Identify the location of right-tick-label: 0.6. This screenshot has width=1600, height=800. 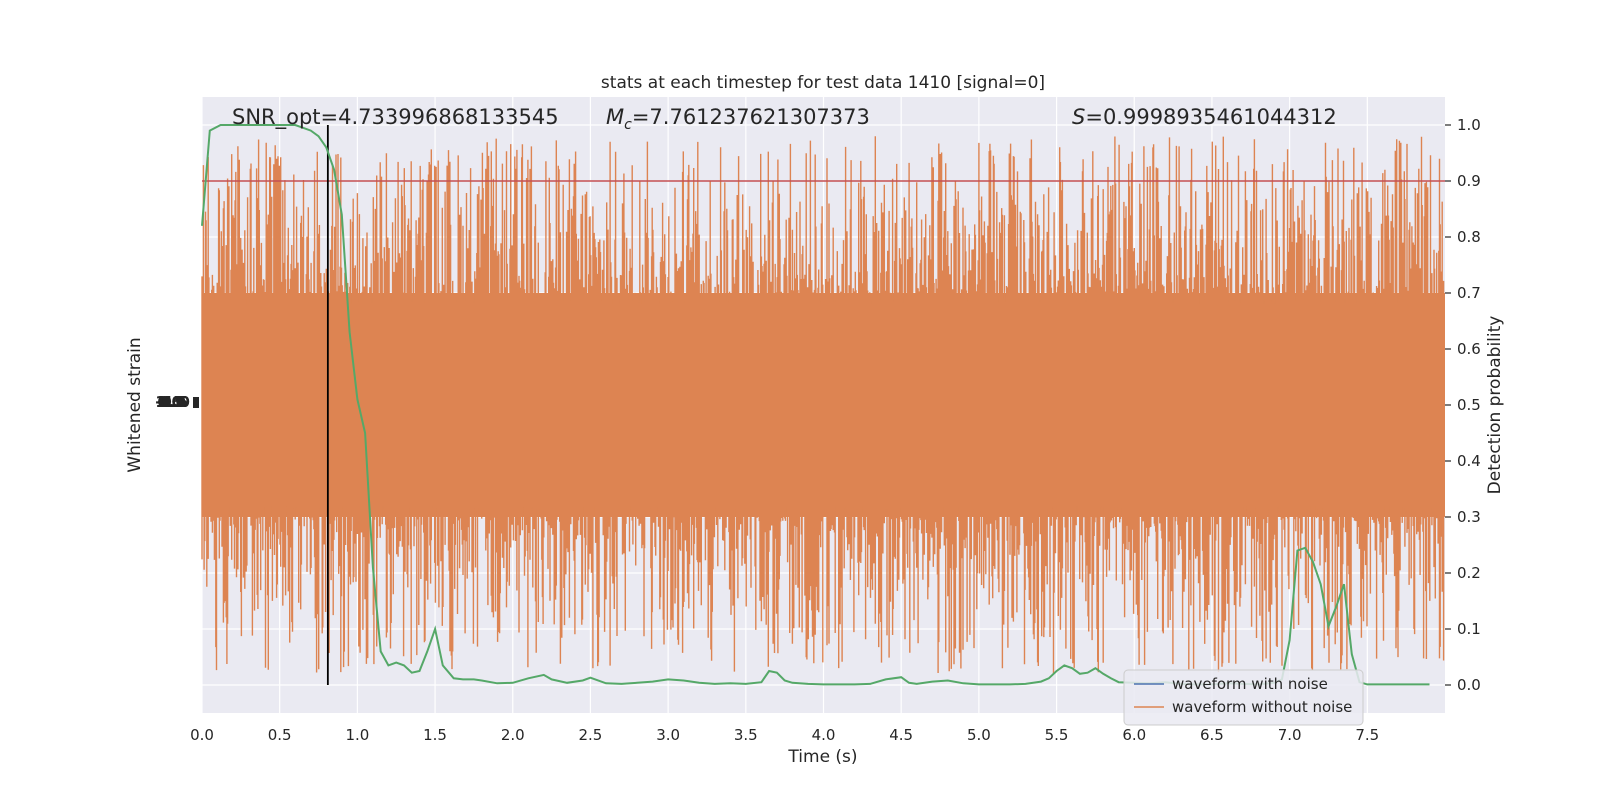
(1469, 349).